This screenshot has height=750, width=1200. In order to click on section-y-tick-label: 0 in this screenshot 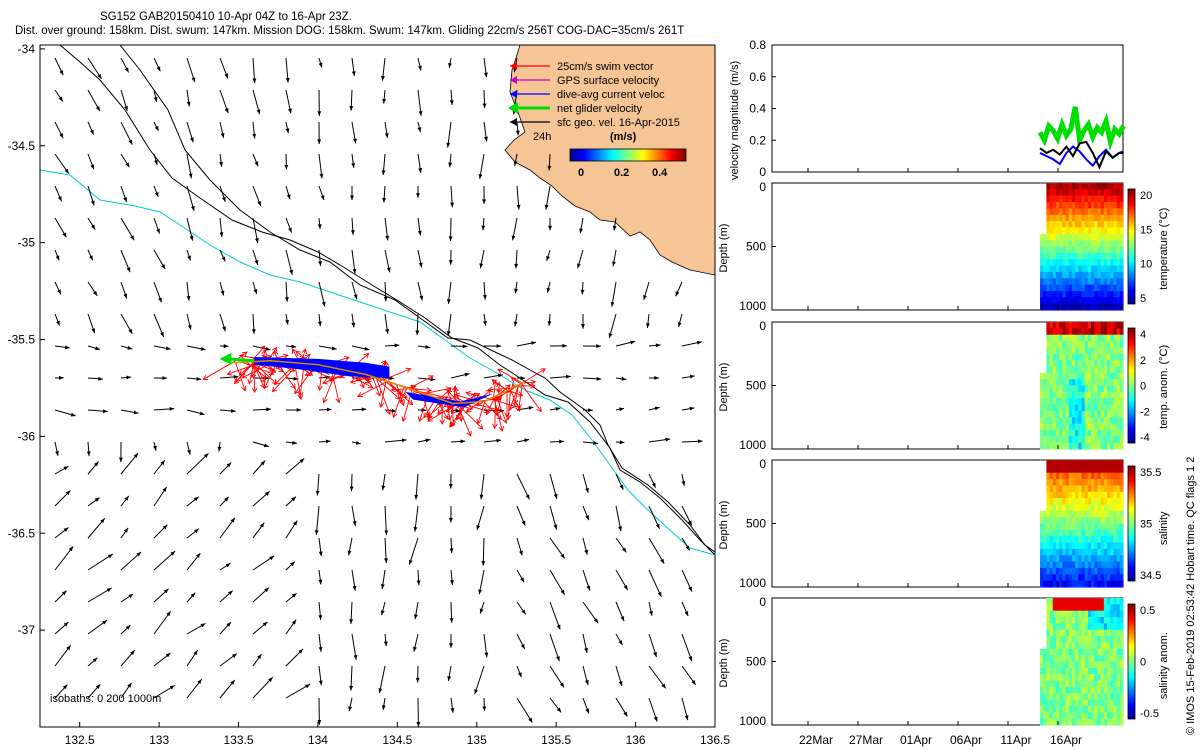, I will do `click(762, 464)`.